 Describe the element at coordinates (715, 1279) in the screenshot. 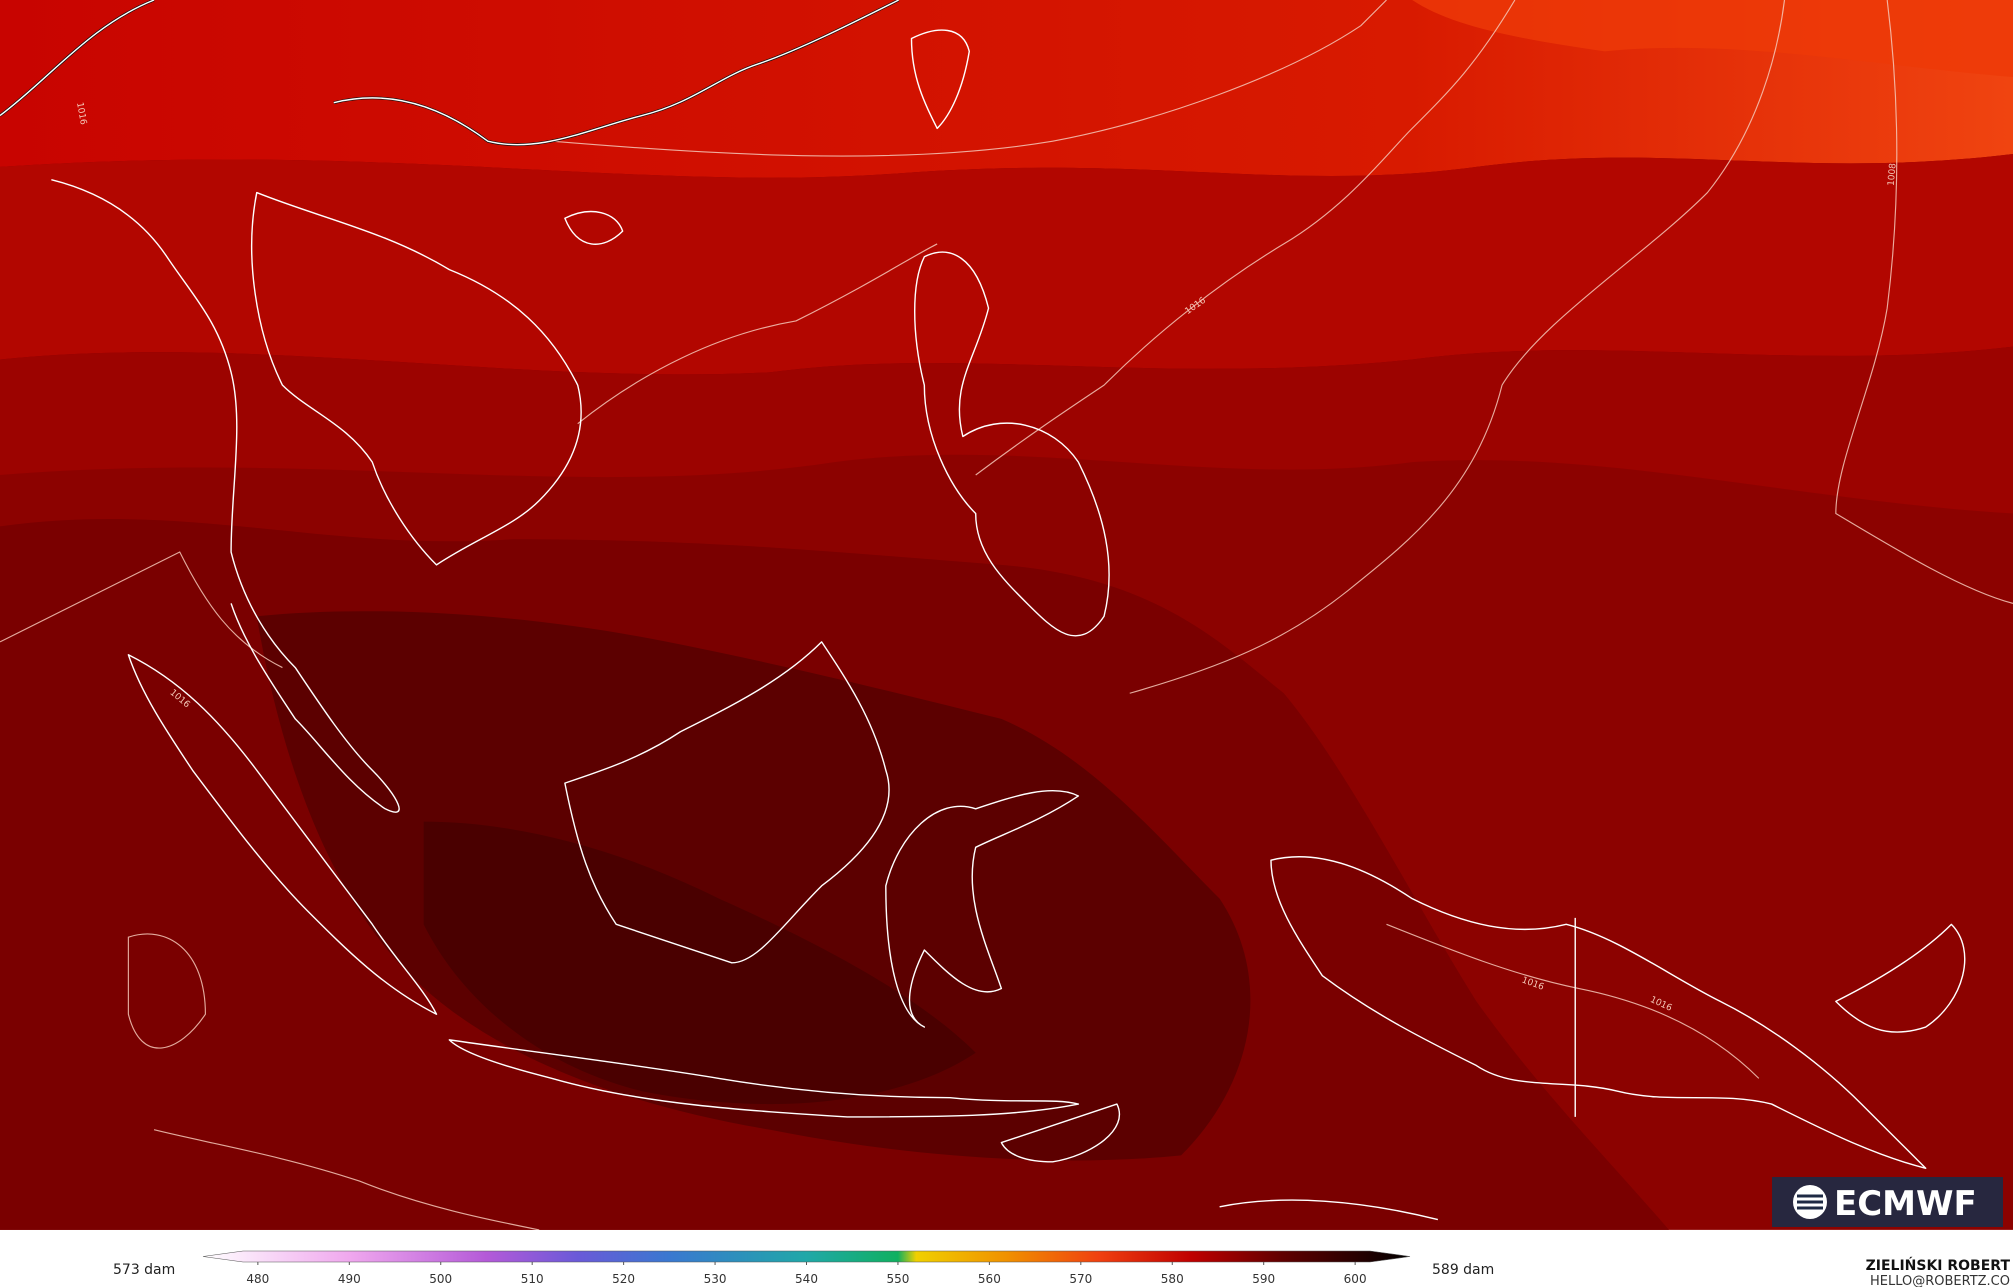

I see `colorbar-tick-label: 530` at that location.